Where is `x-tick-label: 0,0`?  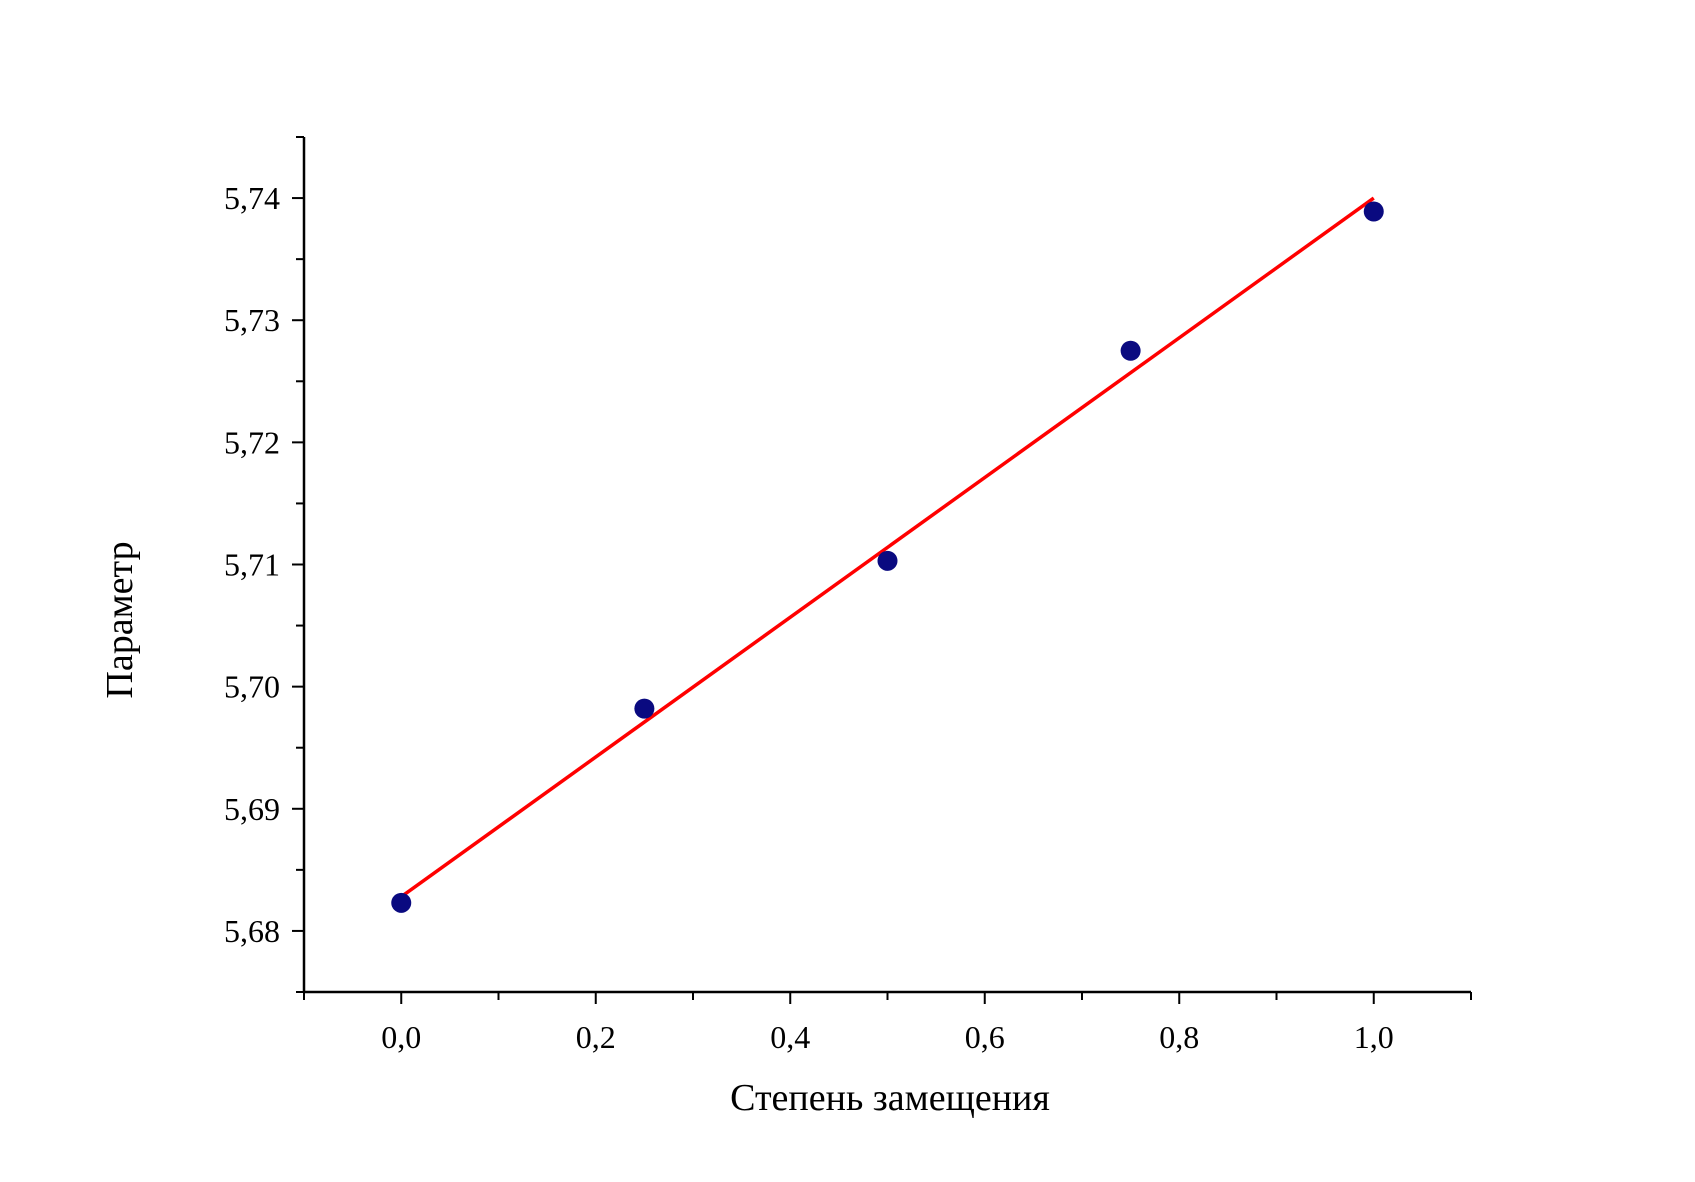
x-tick-label: 0,0 is located at coordinates (401, 1037).